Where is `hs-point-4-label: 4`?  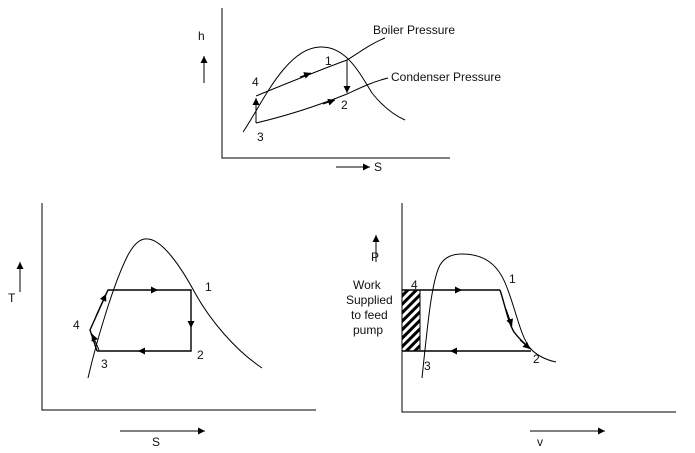 hs-point-4-label: 4 is located at coordinates (255, 82).